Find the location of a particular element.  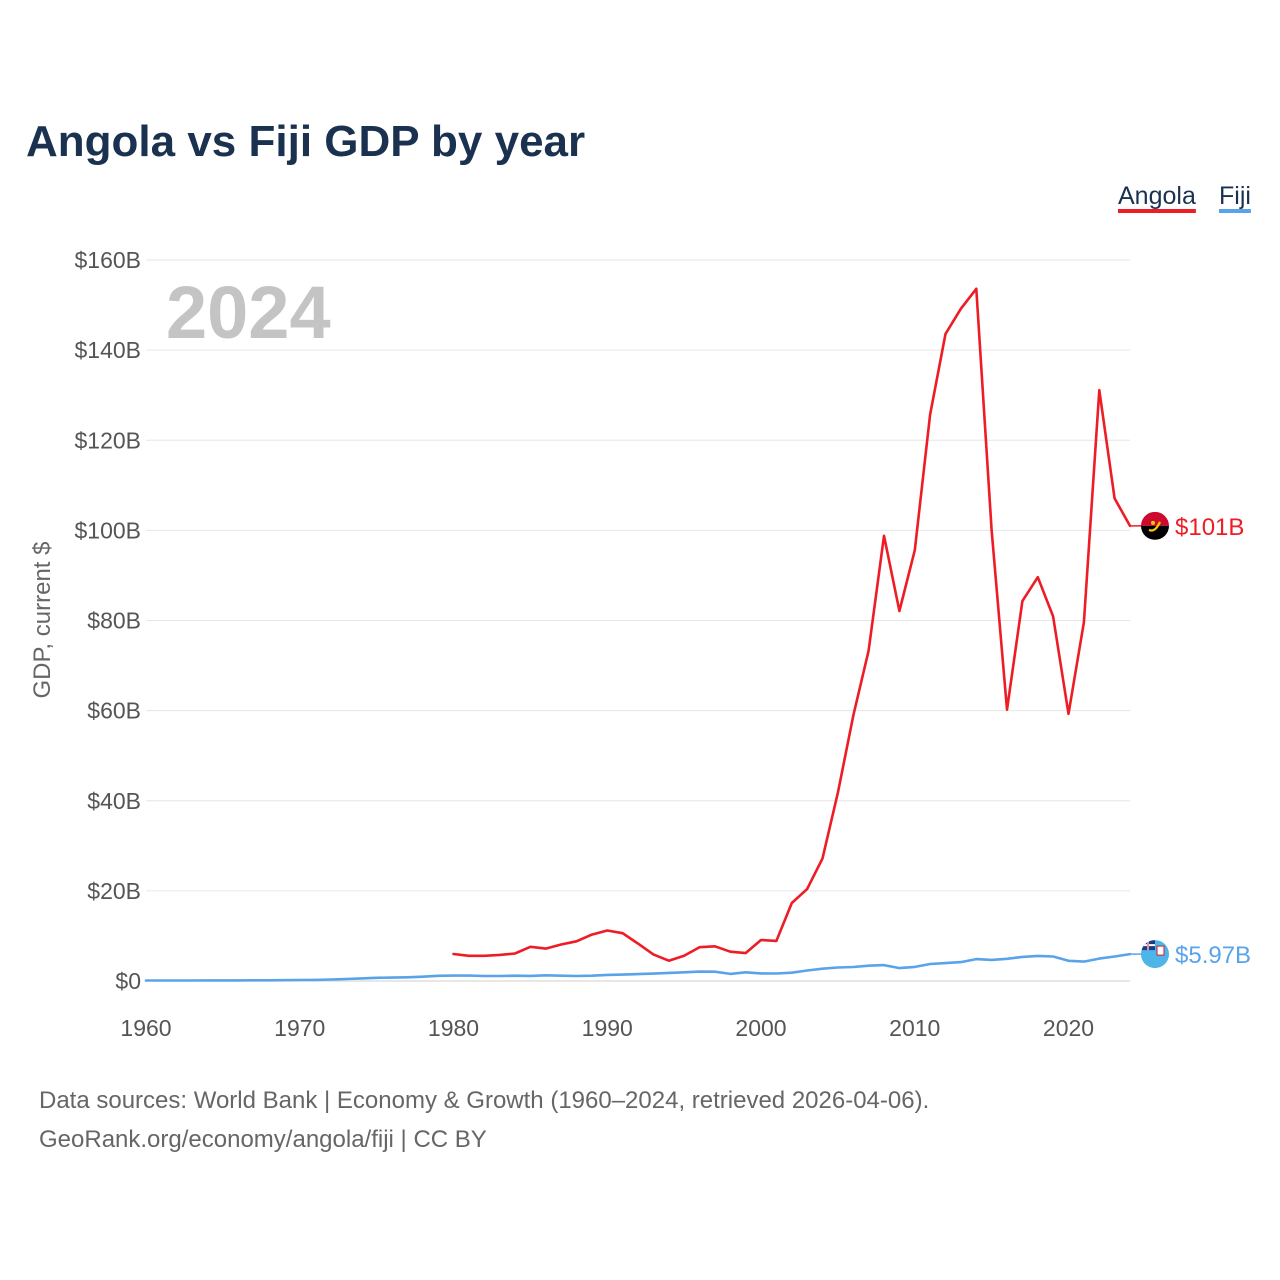

y-tick-label: $0 is located at coordinates (128, 981).